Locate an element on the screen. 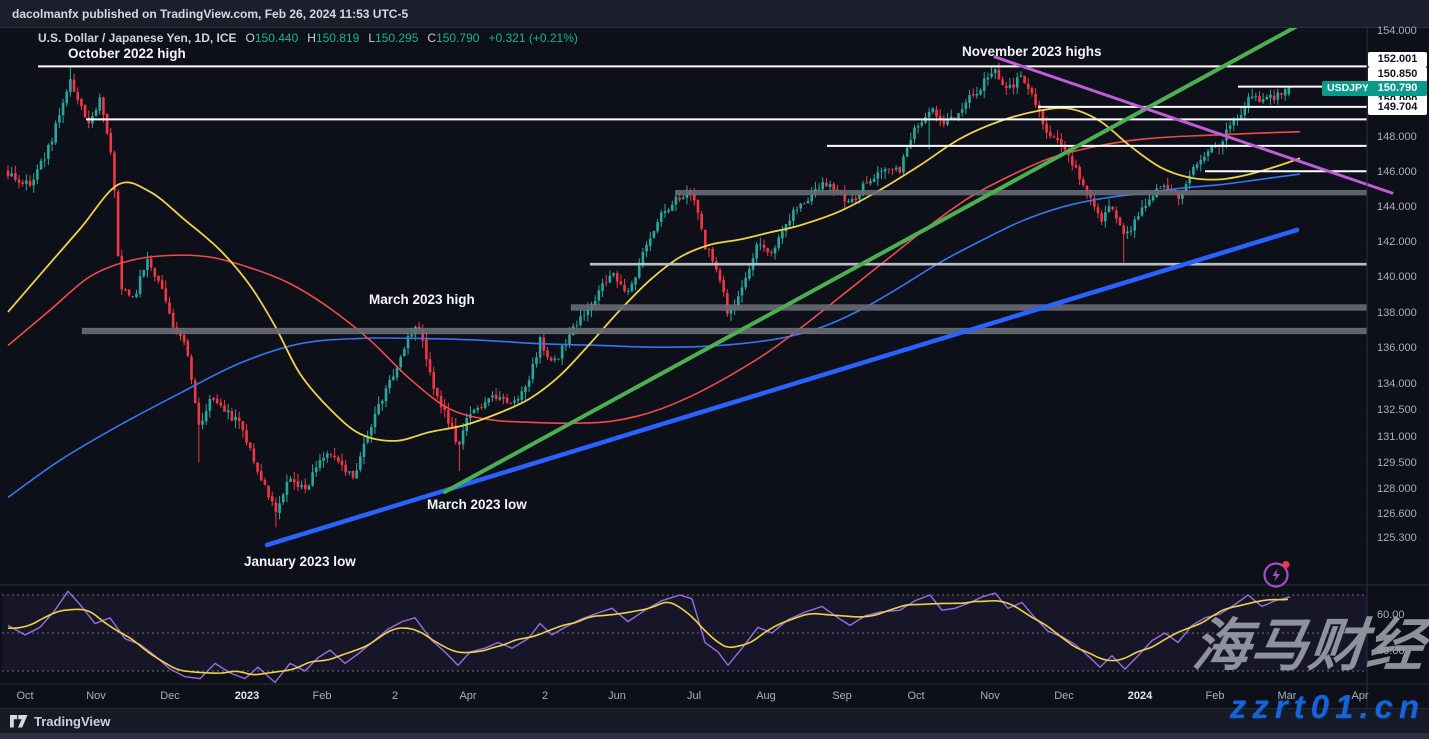  rsi-ma-line is located at coordinates (648, 637).